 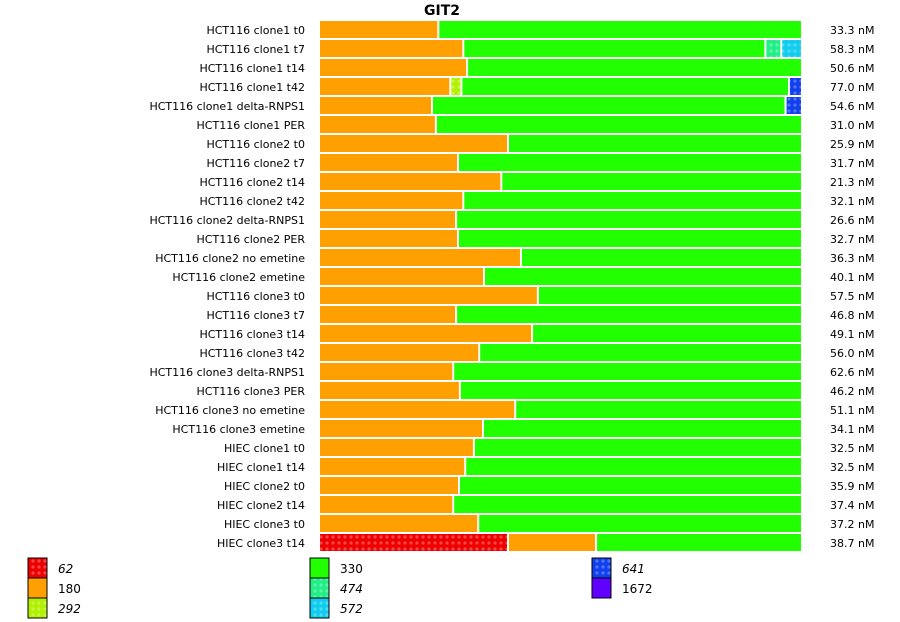 What do you see at coordinates (65, 569) in the screenshot?
I see `legend-label: 62` at bounding box center [65, 569].